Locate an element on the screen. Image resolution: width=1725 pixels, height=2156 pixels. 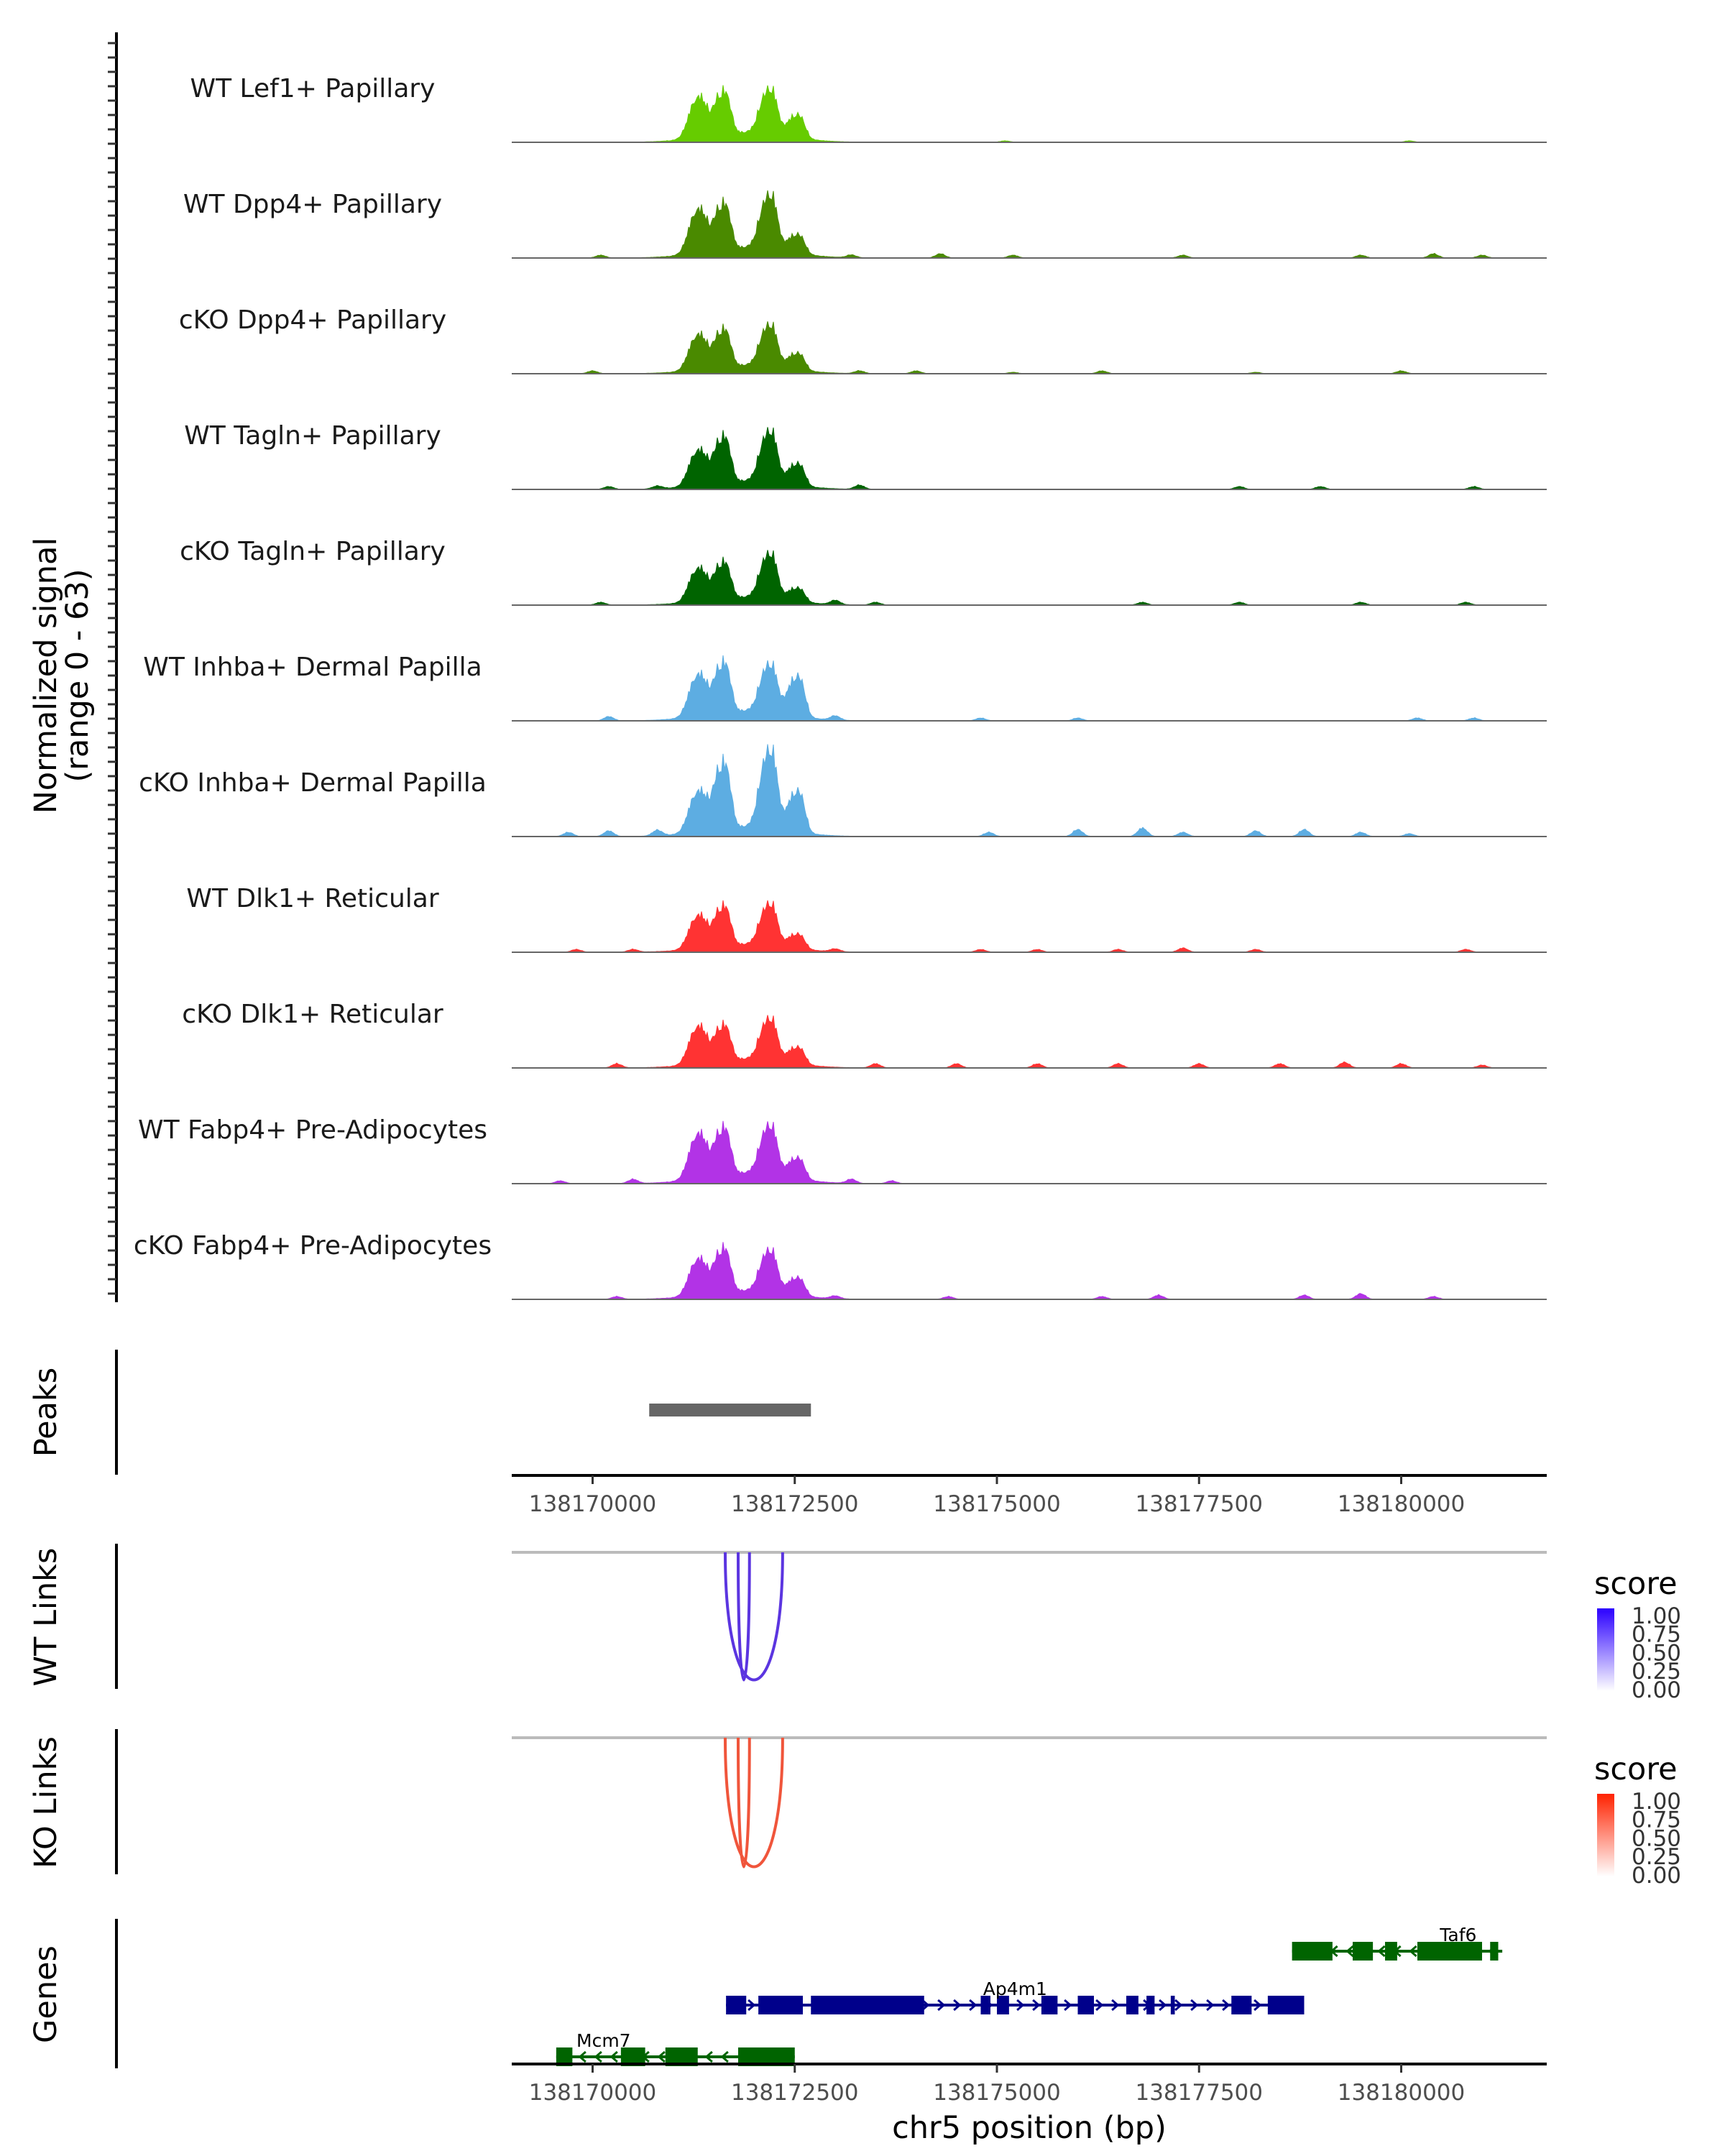
track-label: WT Dlk1+ Reticular is located at coordinates (312, 898).